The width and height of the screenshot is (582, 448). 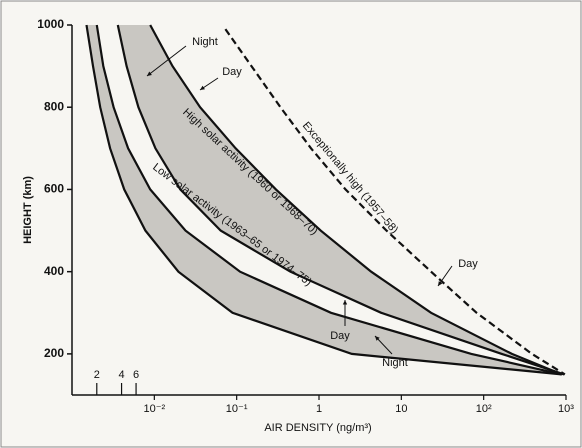 What do you see at coordinates (50, 24) in the screenshot?
I see `y-tick-label: 1000` at bounding box center [50, 24].